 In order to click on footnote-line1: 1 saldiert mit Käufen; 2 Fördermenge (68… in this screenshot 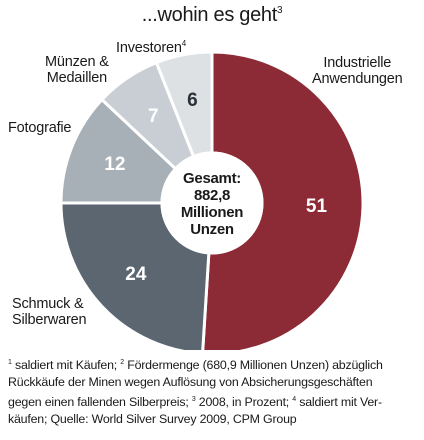, I will do `click(213, 364)`.